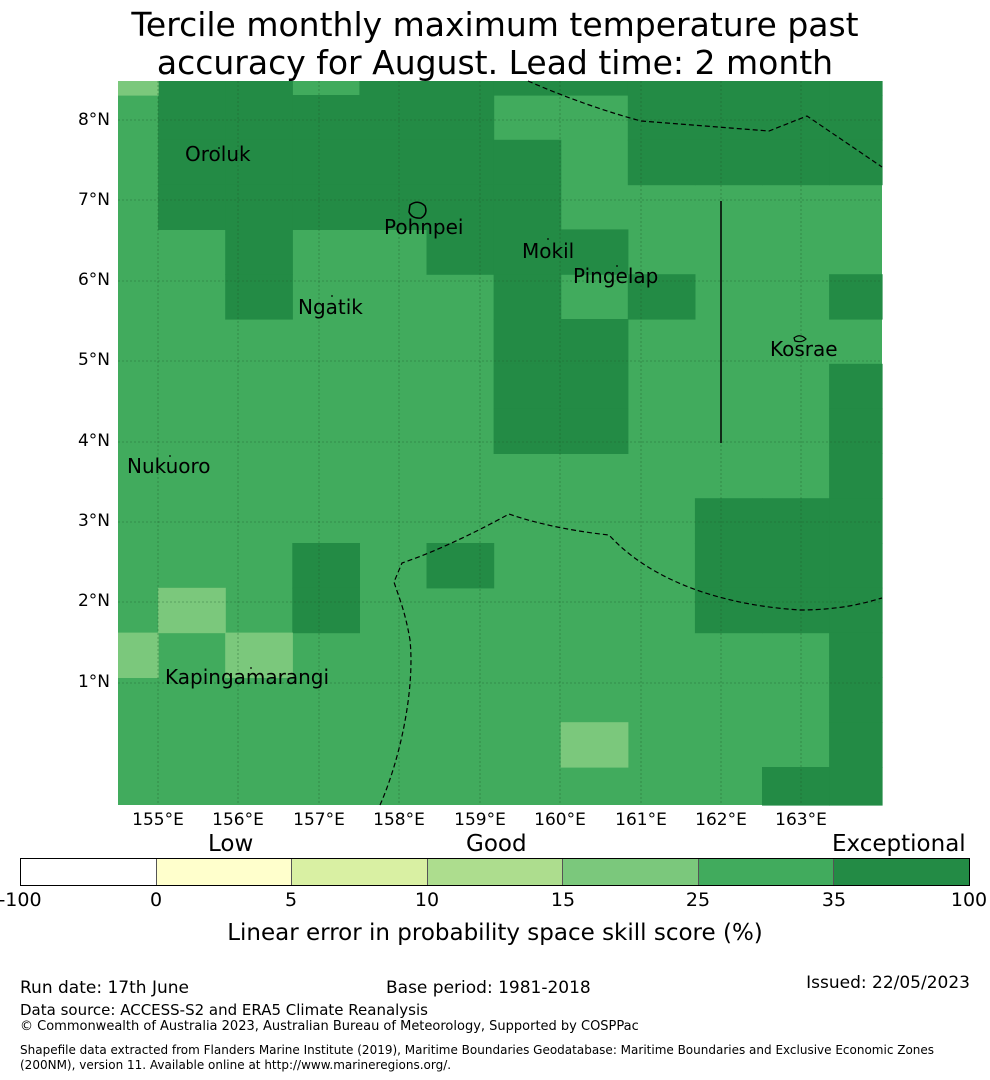 The height and width of the screenshot is (1080, 990). I want to click on legend-category-good: Good, so click(496, 844).